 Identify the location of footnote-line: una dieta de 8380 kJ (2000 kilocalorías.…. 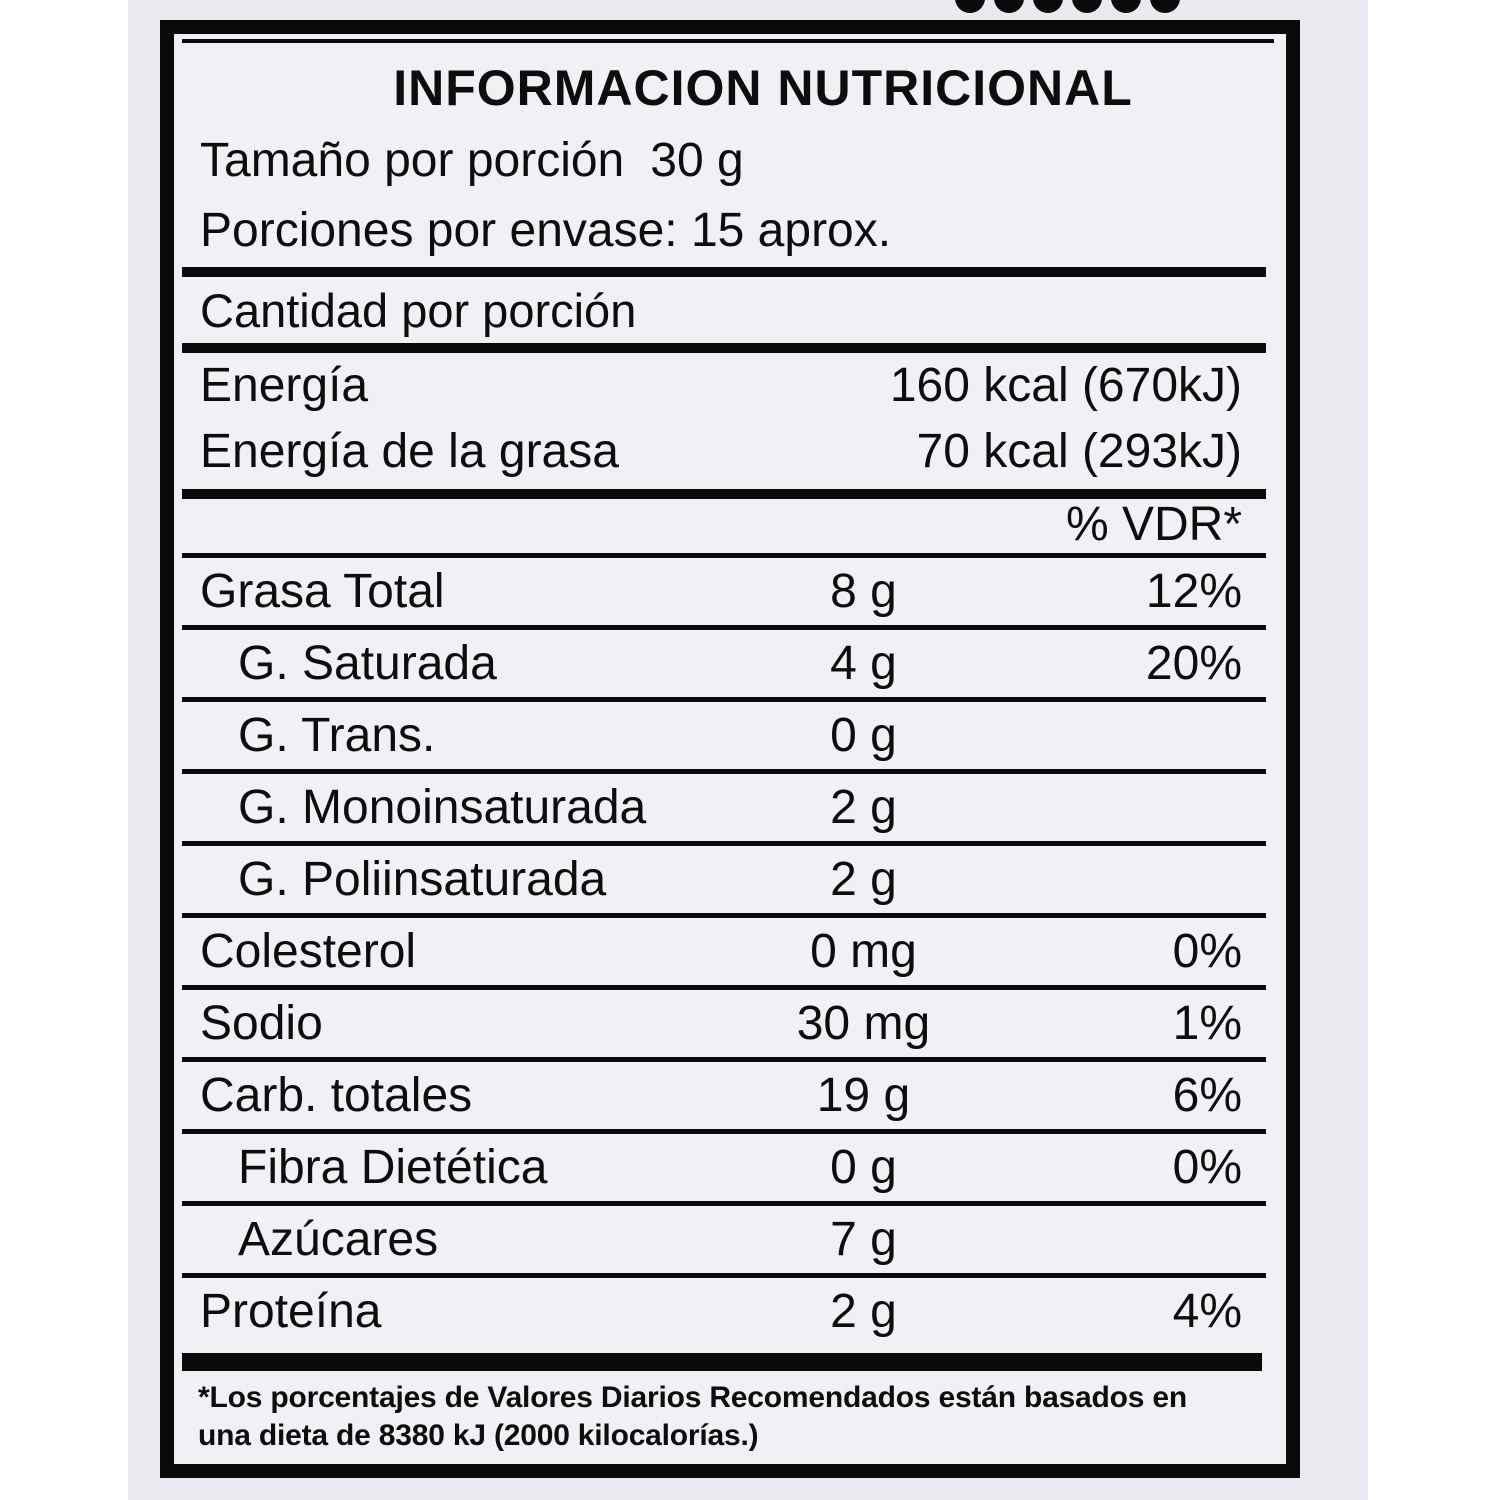
(478, 1435).